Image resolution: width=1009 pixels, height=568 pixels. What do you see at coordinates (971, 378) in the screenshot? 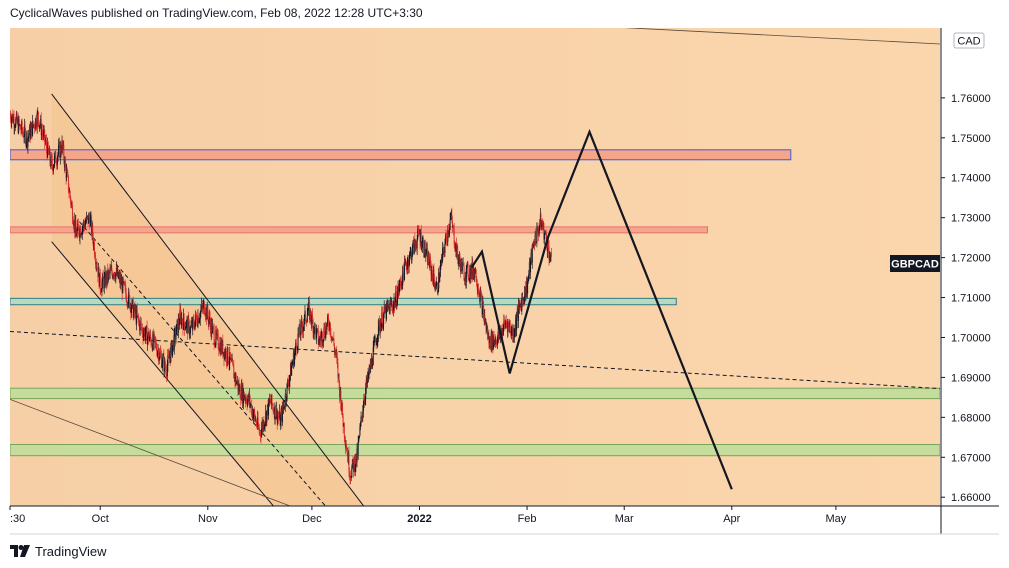
I see `price-tick-label: 1.69000` at bounding box center [971, 378].